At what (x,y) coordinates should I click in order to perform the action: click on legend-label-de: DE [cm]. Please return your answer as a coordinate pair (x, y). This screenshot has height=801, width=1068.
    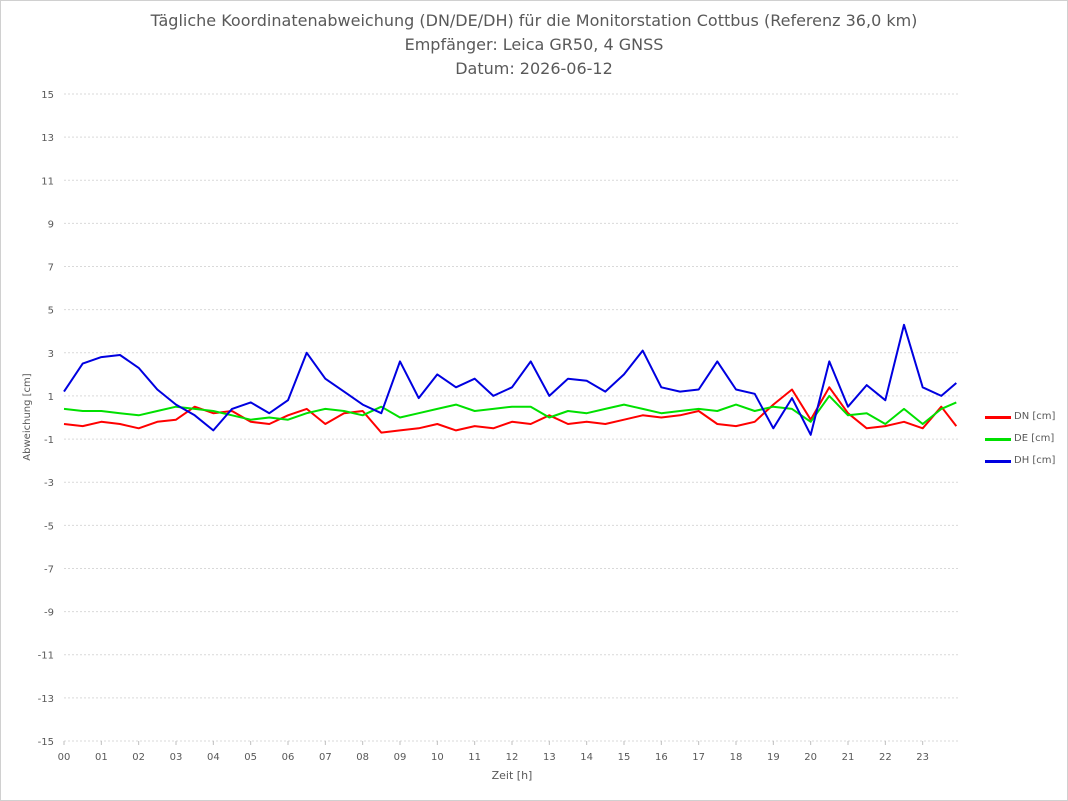
    Looking at the image, I should click on (1034, 438).